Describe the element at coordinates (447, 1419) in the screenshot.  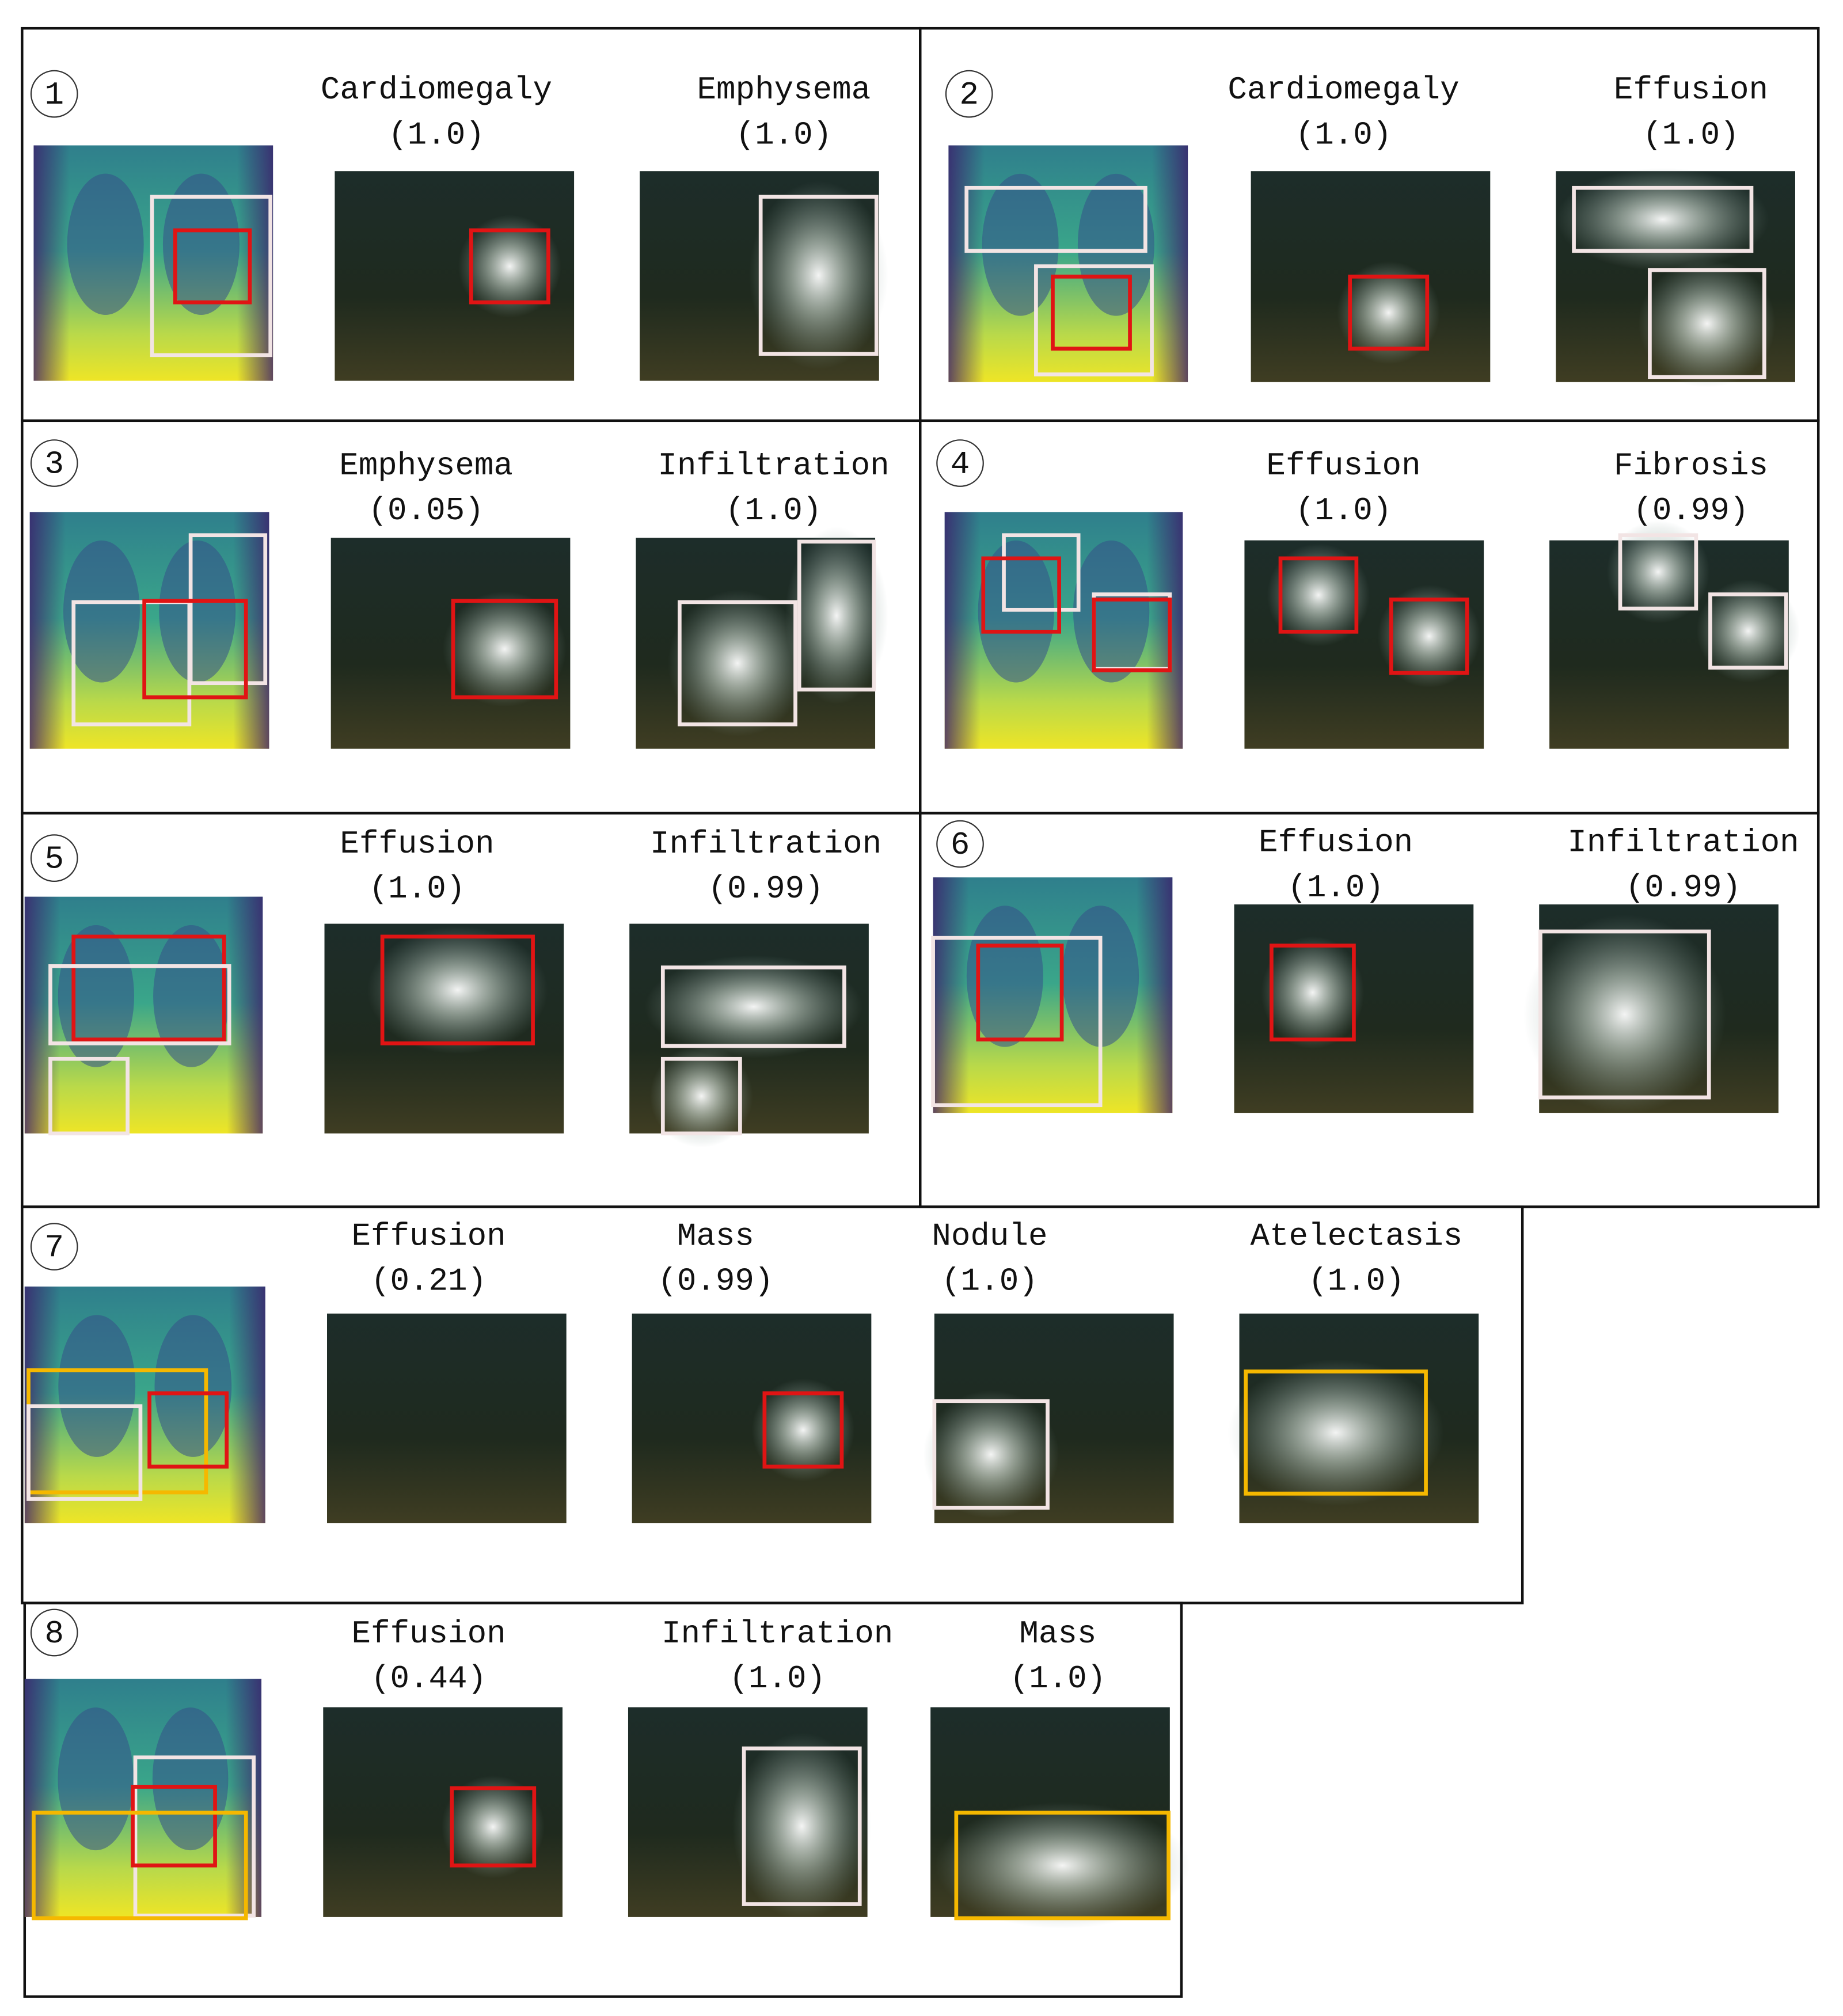
I see `heatmap-image` at that location.